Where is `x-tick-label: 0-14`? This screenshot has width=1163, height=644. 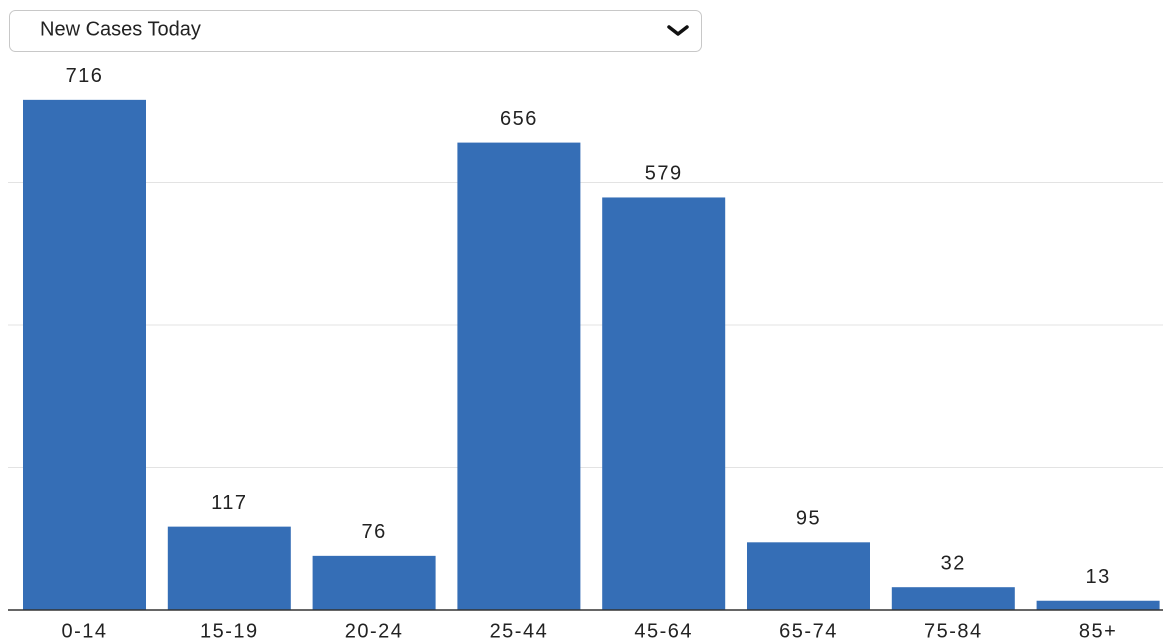
x-tick-label: 0-14 is located at coordinates (84, 631).